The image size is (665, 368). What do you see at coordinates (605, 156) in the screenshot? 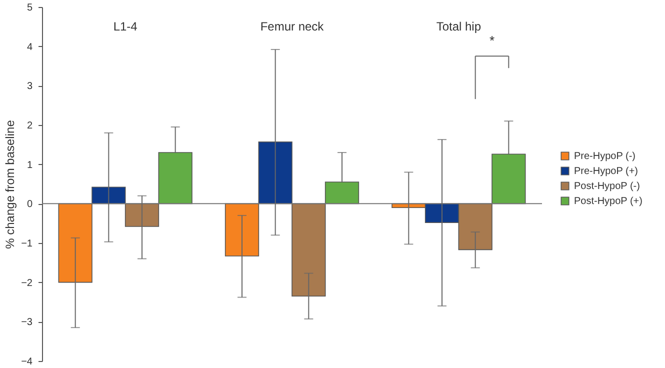
I see `legend-label: Pre-HypoP (-)` at bounding box center [605, 156].